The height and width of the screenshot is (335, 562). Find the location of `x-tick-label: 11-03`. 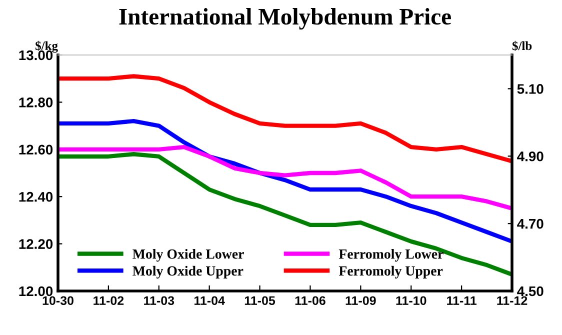

x-tick-label: 11-03 is located at coordinates (159, 301).